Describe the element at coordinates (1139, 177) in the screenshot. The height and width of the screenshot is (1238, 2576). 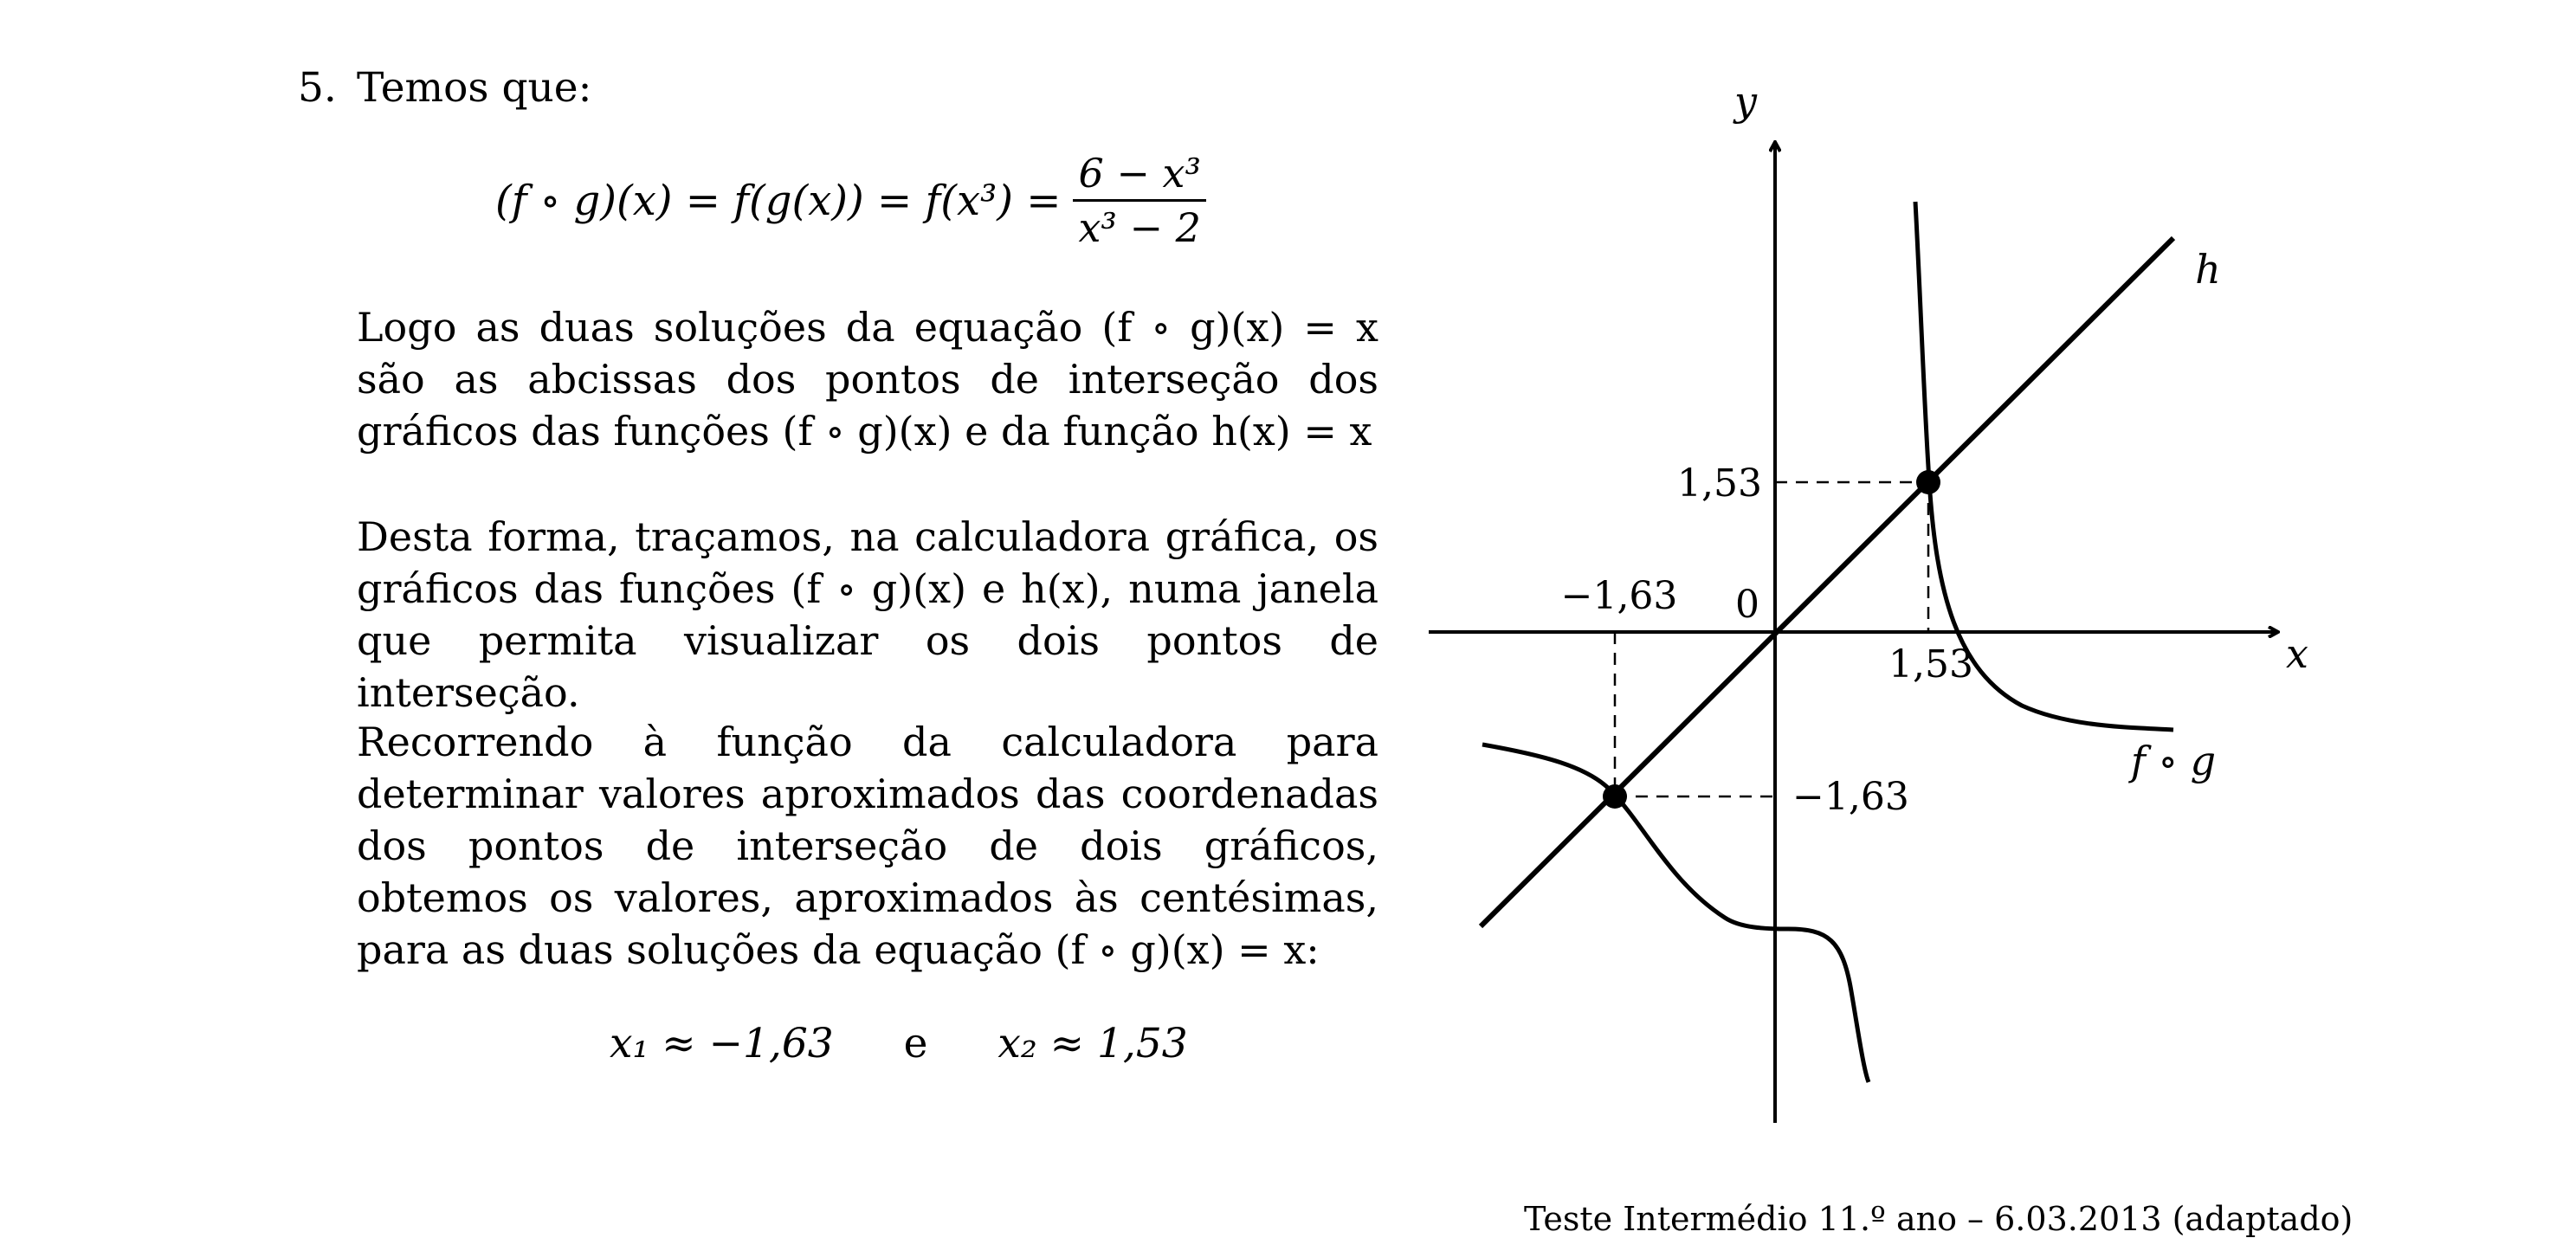
I see `fraction-numerator: 6 − x³` at that location.